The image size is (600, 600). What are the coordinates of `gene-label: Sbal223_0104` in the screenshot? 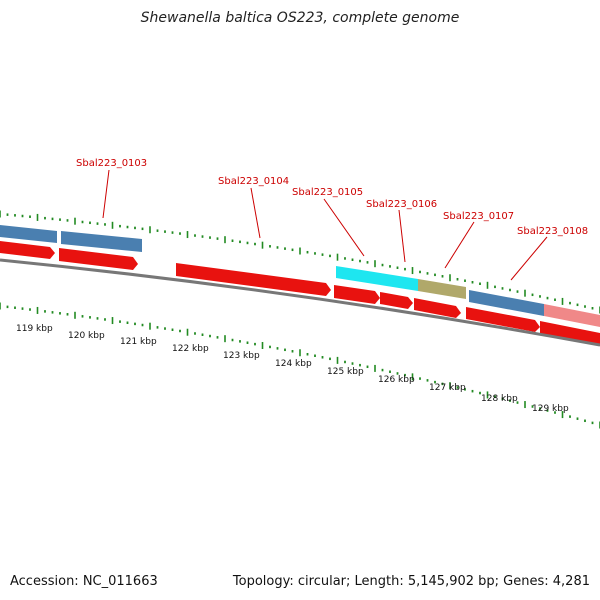 It's located at (253, 181).